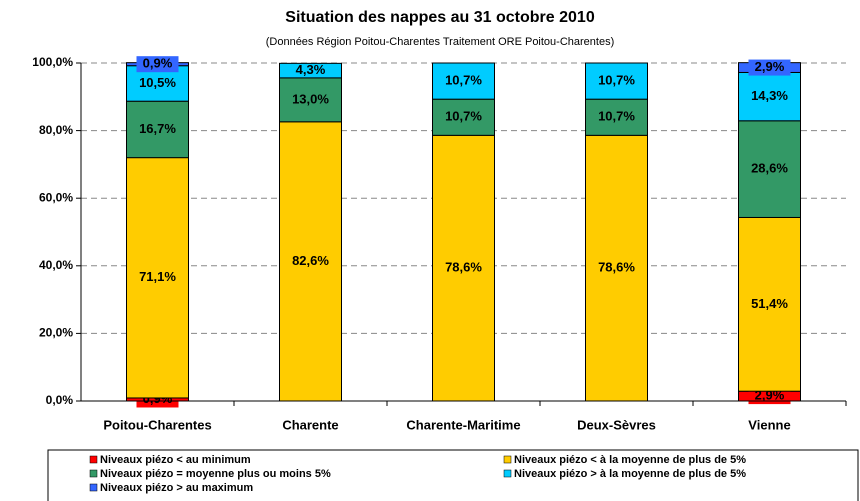 This screenshot has width=860, height=501. I want to click on data-label: 0,9%, so click(158, 63).